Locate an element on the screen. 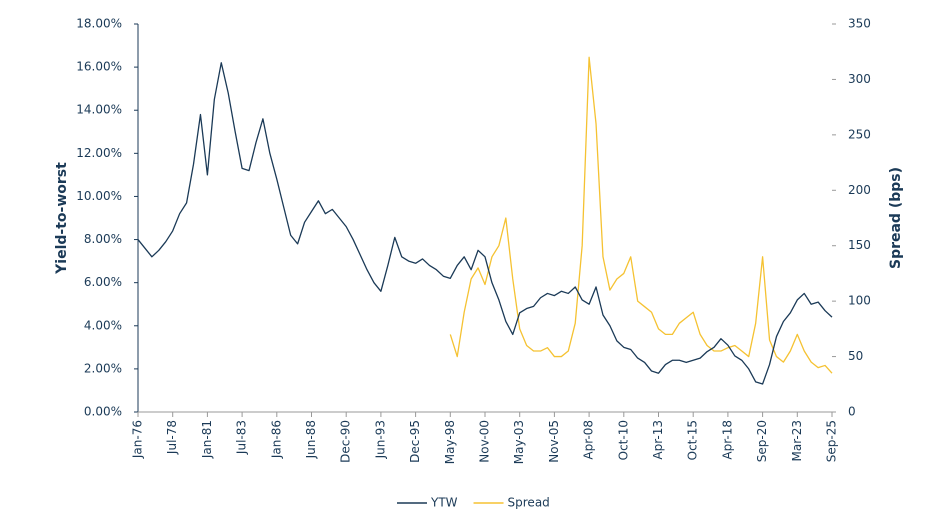 The width and height of the screenshot is (931, 532). y-tick-label: 10.00% is located at coordinates (99, 196).